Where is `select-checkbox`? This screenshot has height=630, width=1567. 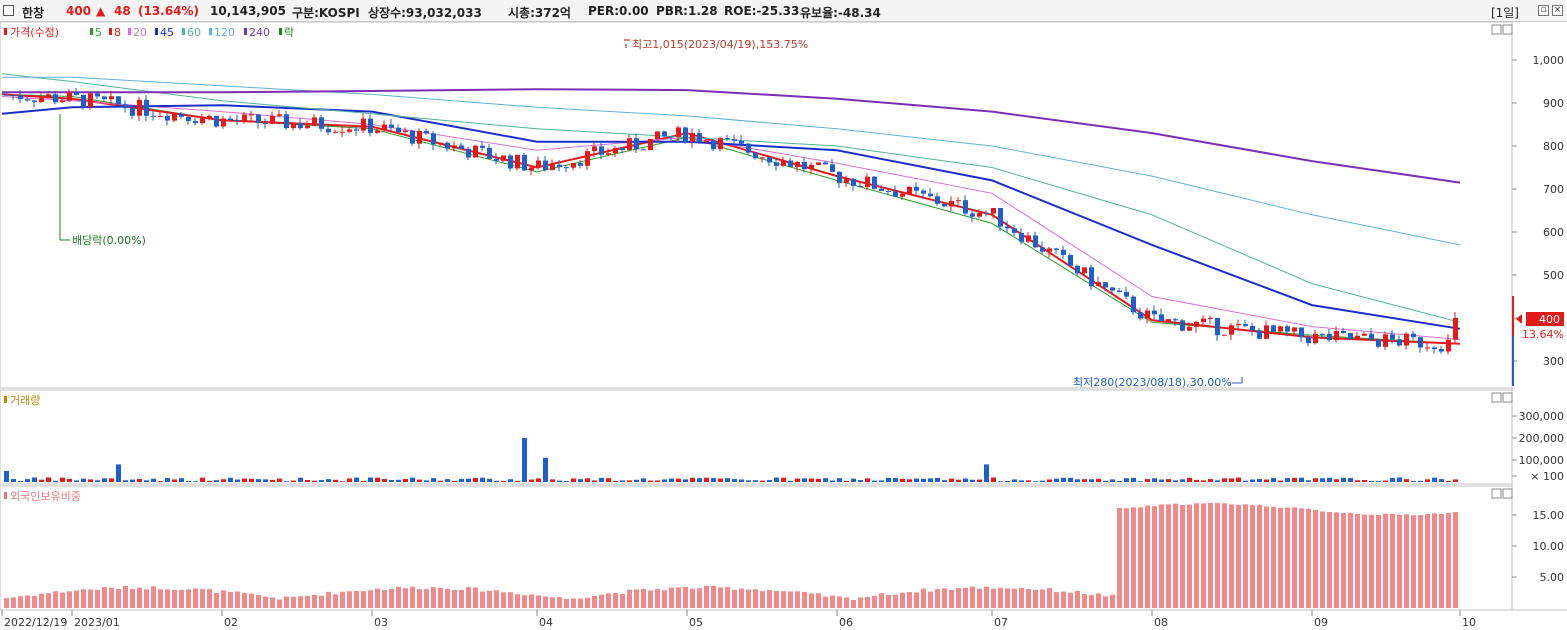 select-checkbox is located at coordinates (8, 10).